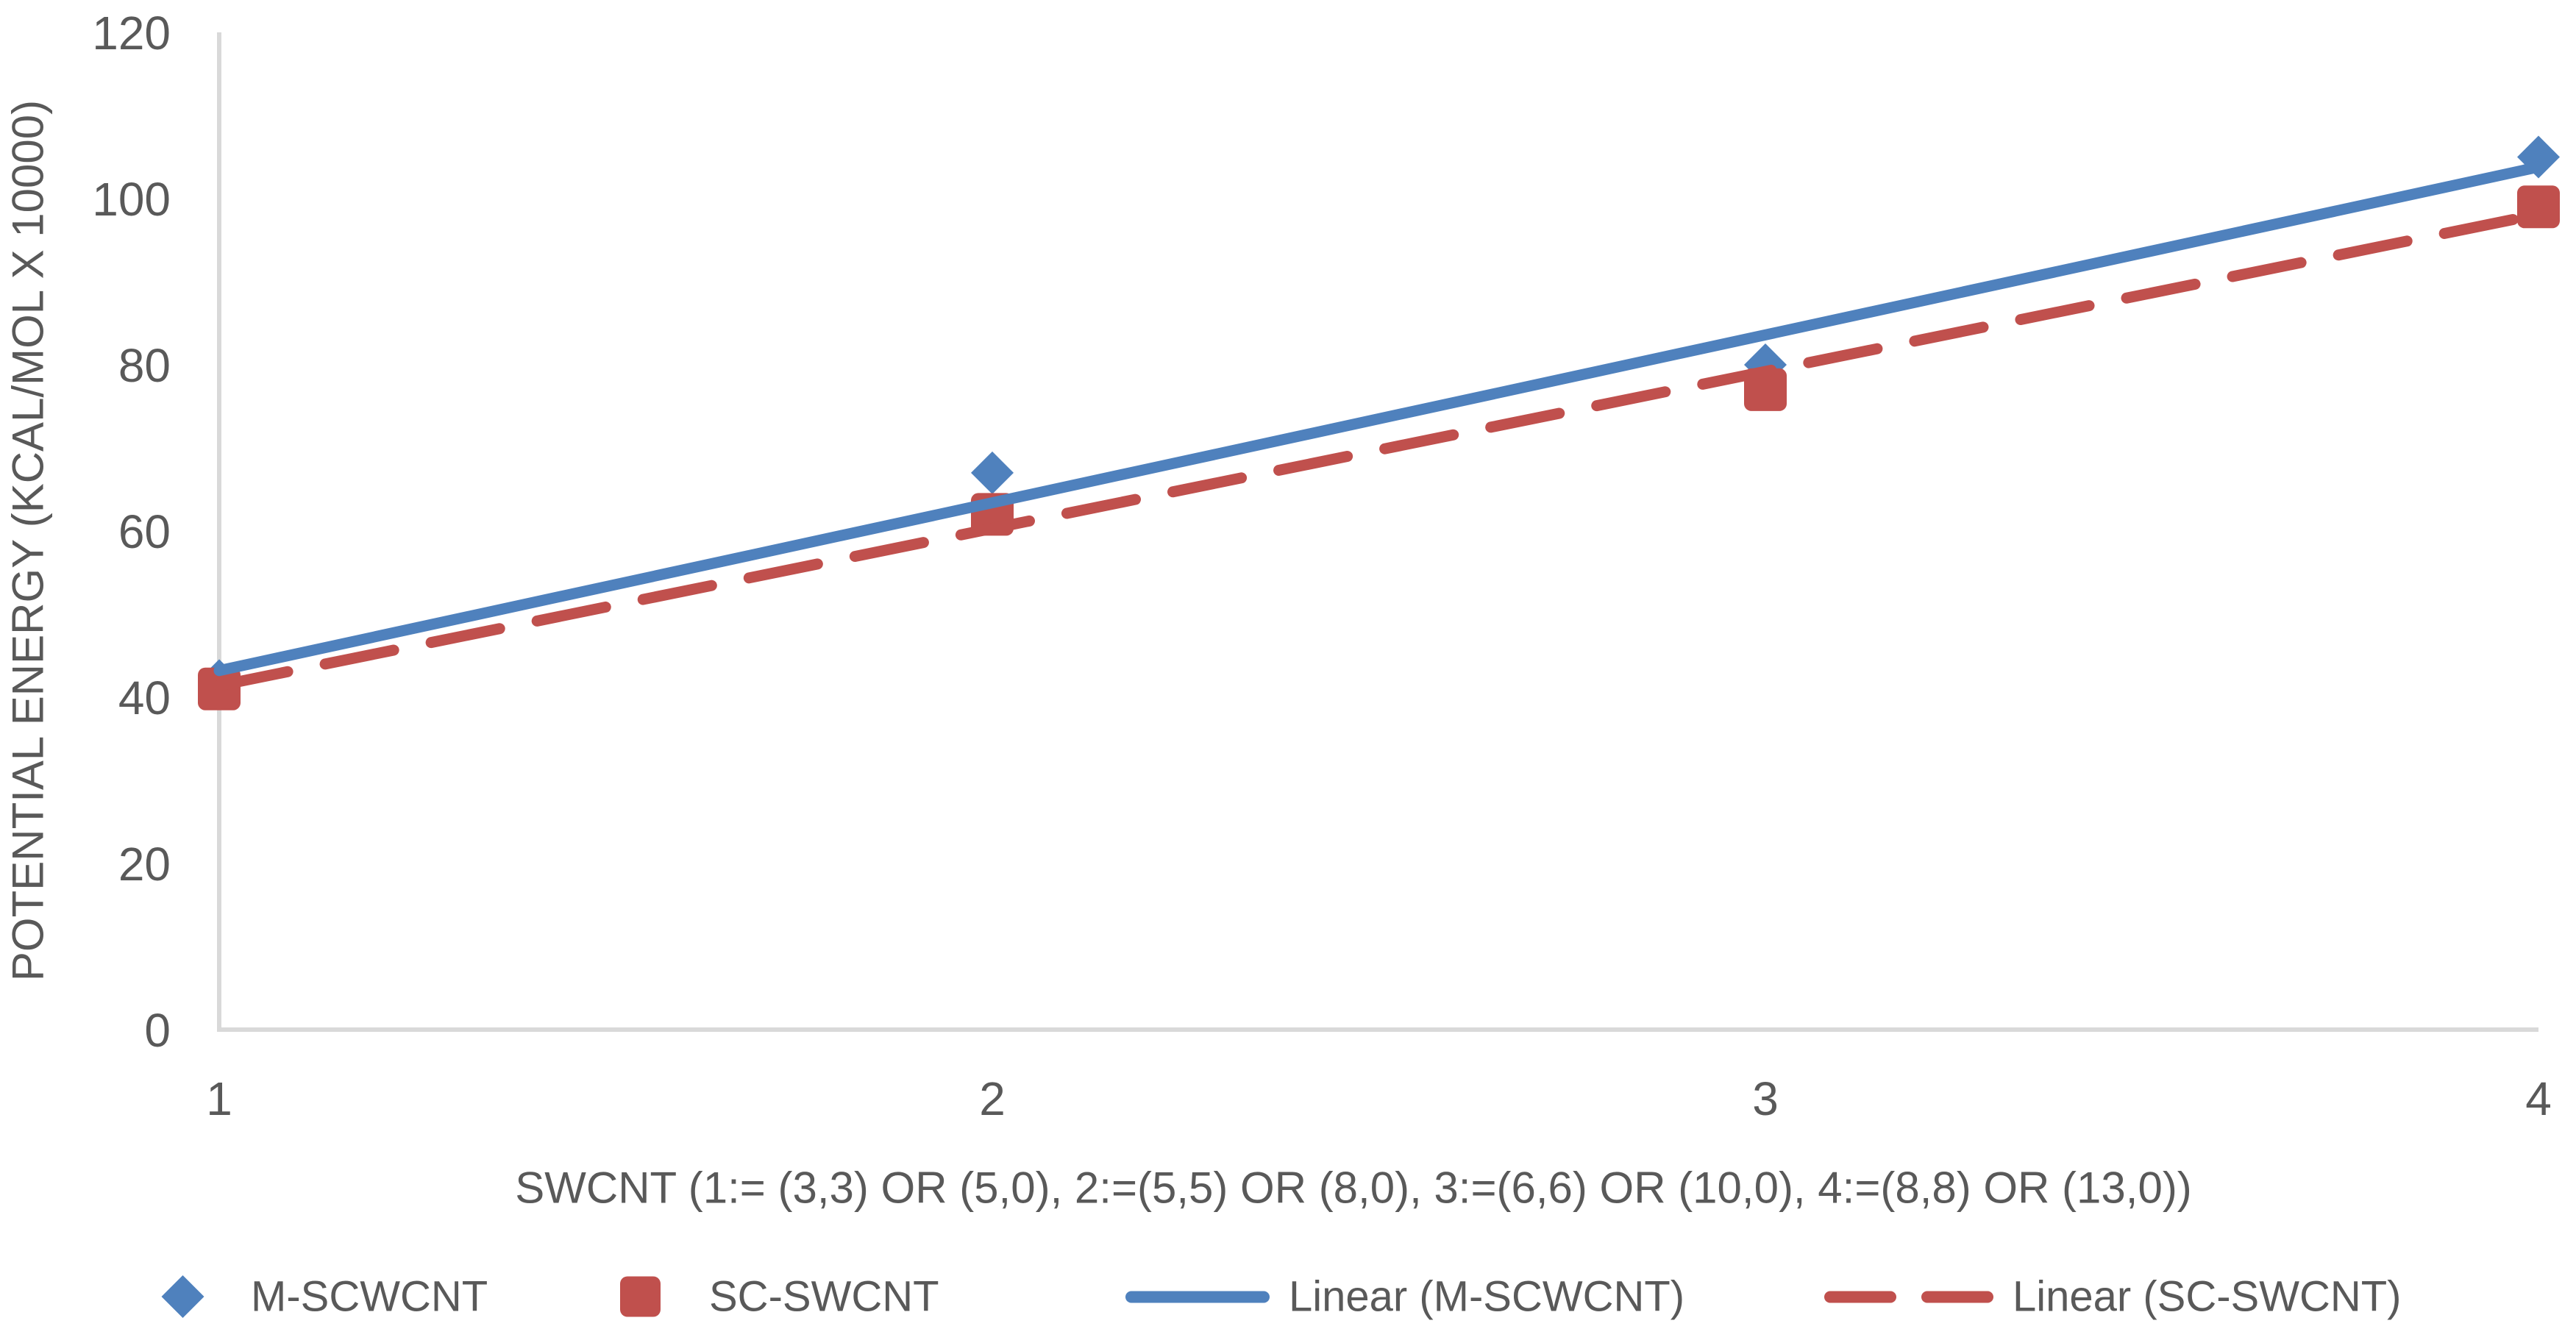  I want to click on square-marker-icon, so click(640, 1296).